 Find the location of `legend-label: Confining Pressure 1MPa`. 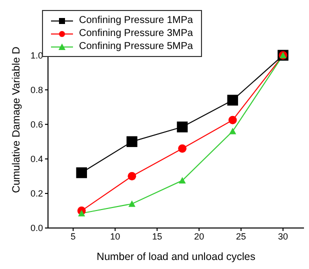

legend-label: Confining Pressure 1MPa is located at coordinates (136, 20).